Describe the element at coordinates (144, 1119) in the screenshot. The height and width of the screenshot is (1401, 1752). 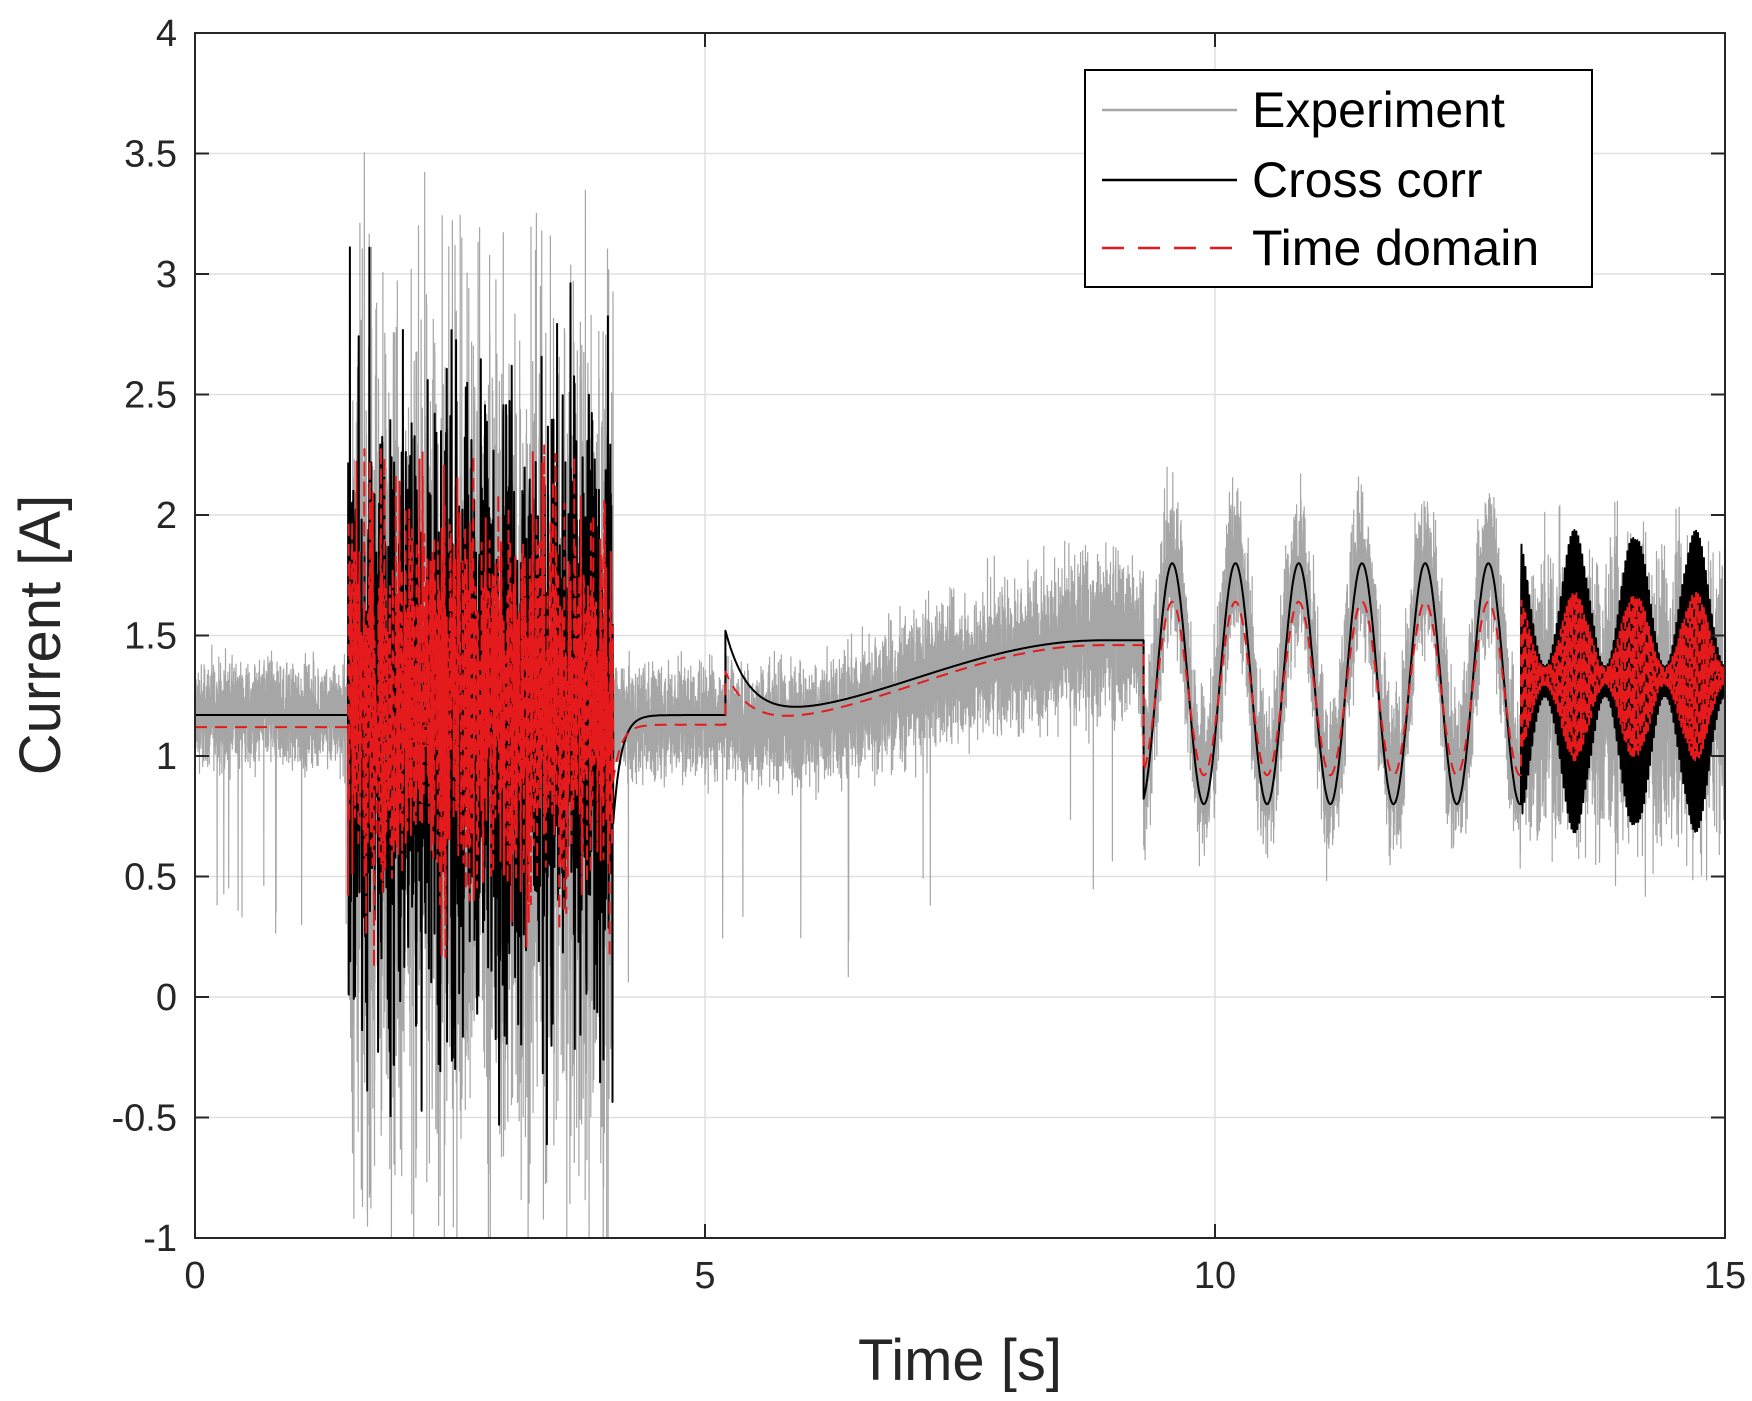
I see `y-tick-label: -0.5` at that location.